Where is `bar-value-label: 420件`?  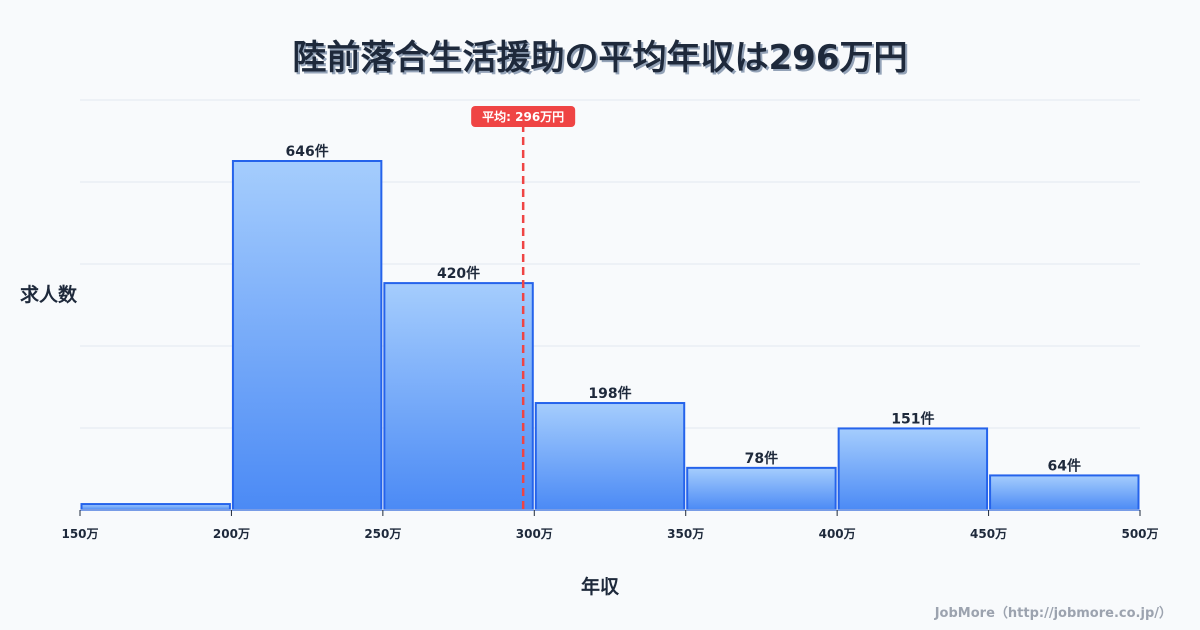
bar-value-label: 420件 is located at coordinates (458, 273).